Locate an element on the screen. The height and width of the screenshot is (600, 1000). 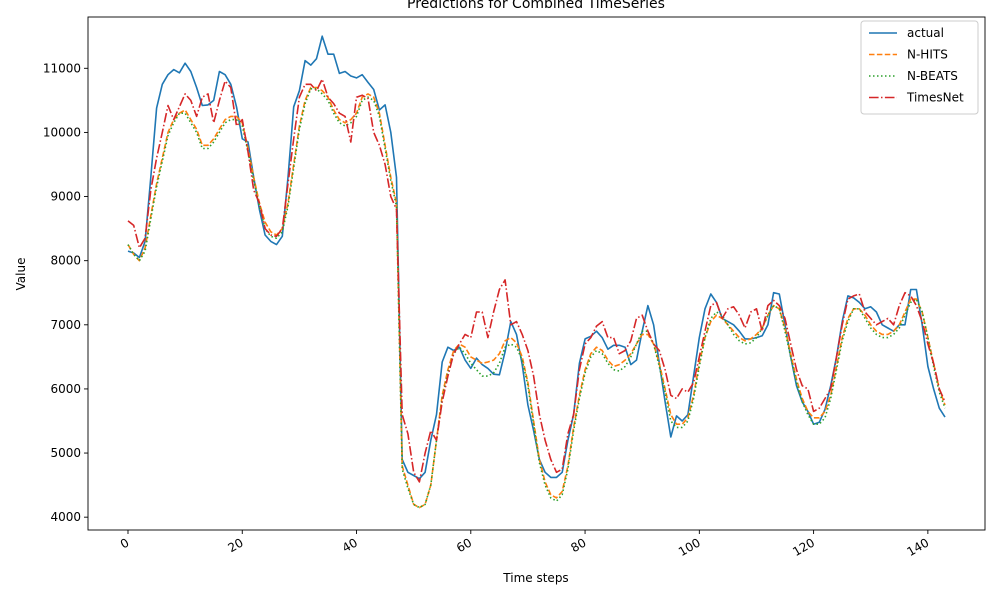
x-axis-label: Time steps is located at coordinates (535, 578).